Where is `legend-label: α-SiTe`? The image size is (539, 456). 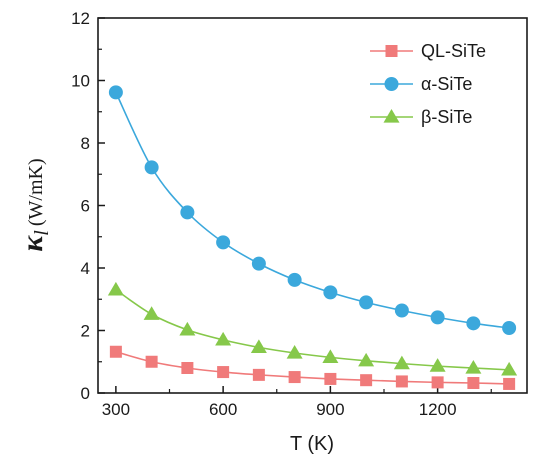
legend-label: α-SiTe is located at coordinates (446, 84).